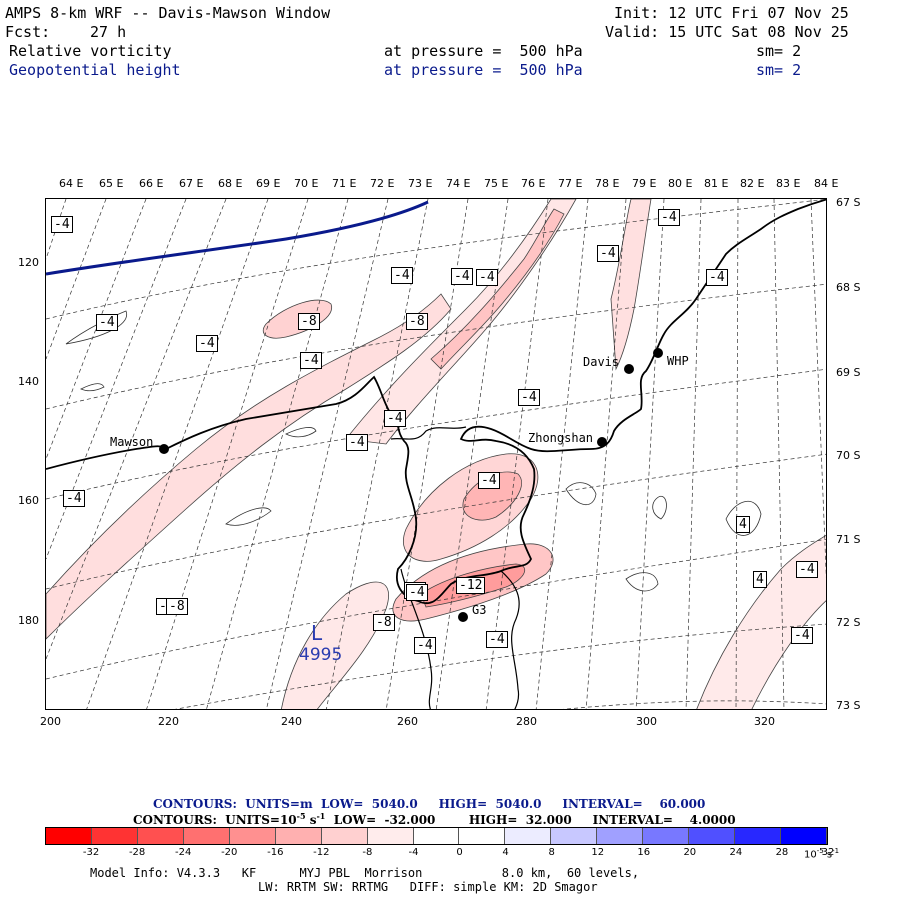 This screenshot has height=900, width=900. Describe the element at coordinates (836, 851) in the screenshot. I see `colorbar-units-exponent2: -1` at that location.